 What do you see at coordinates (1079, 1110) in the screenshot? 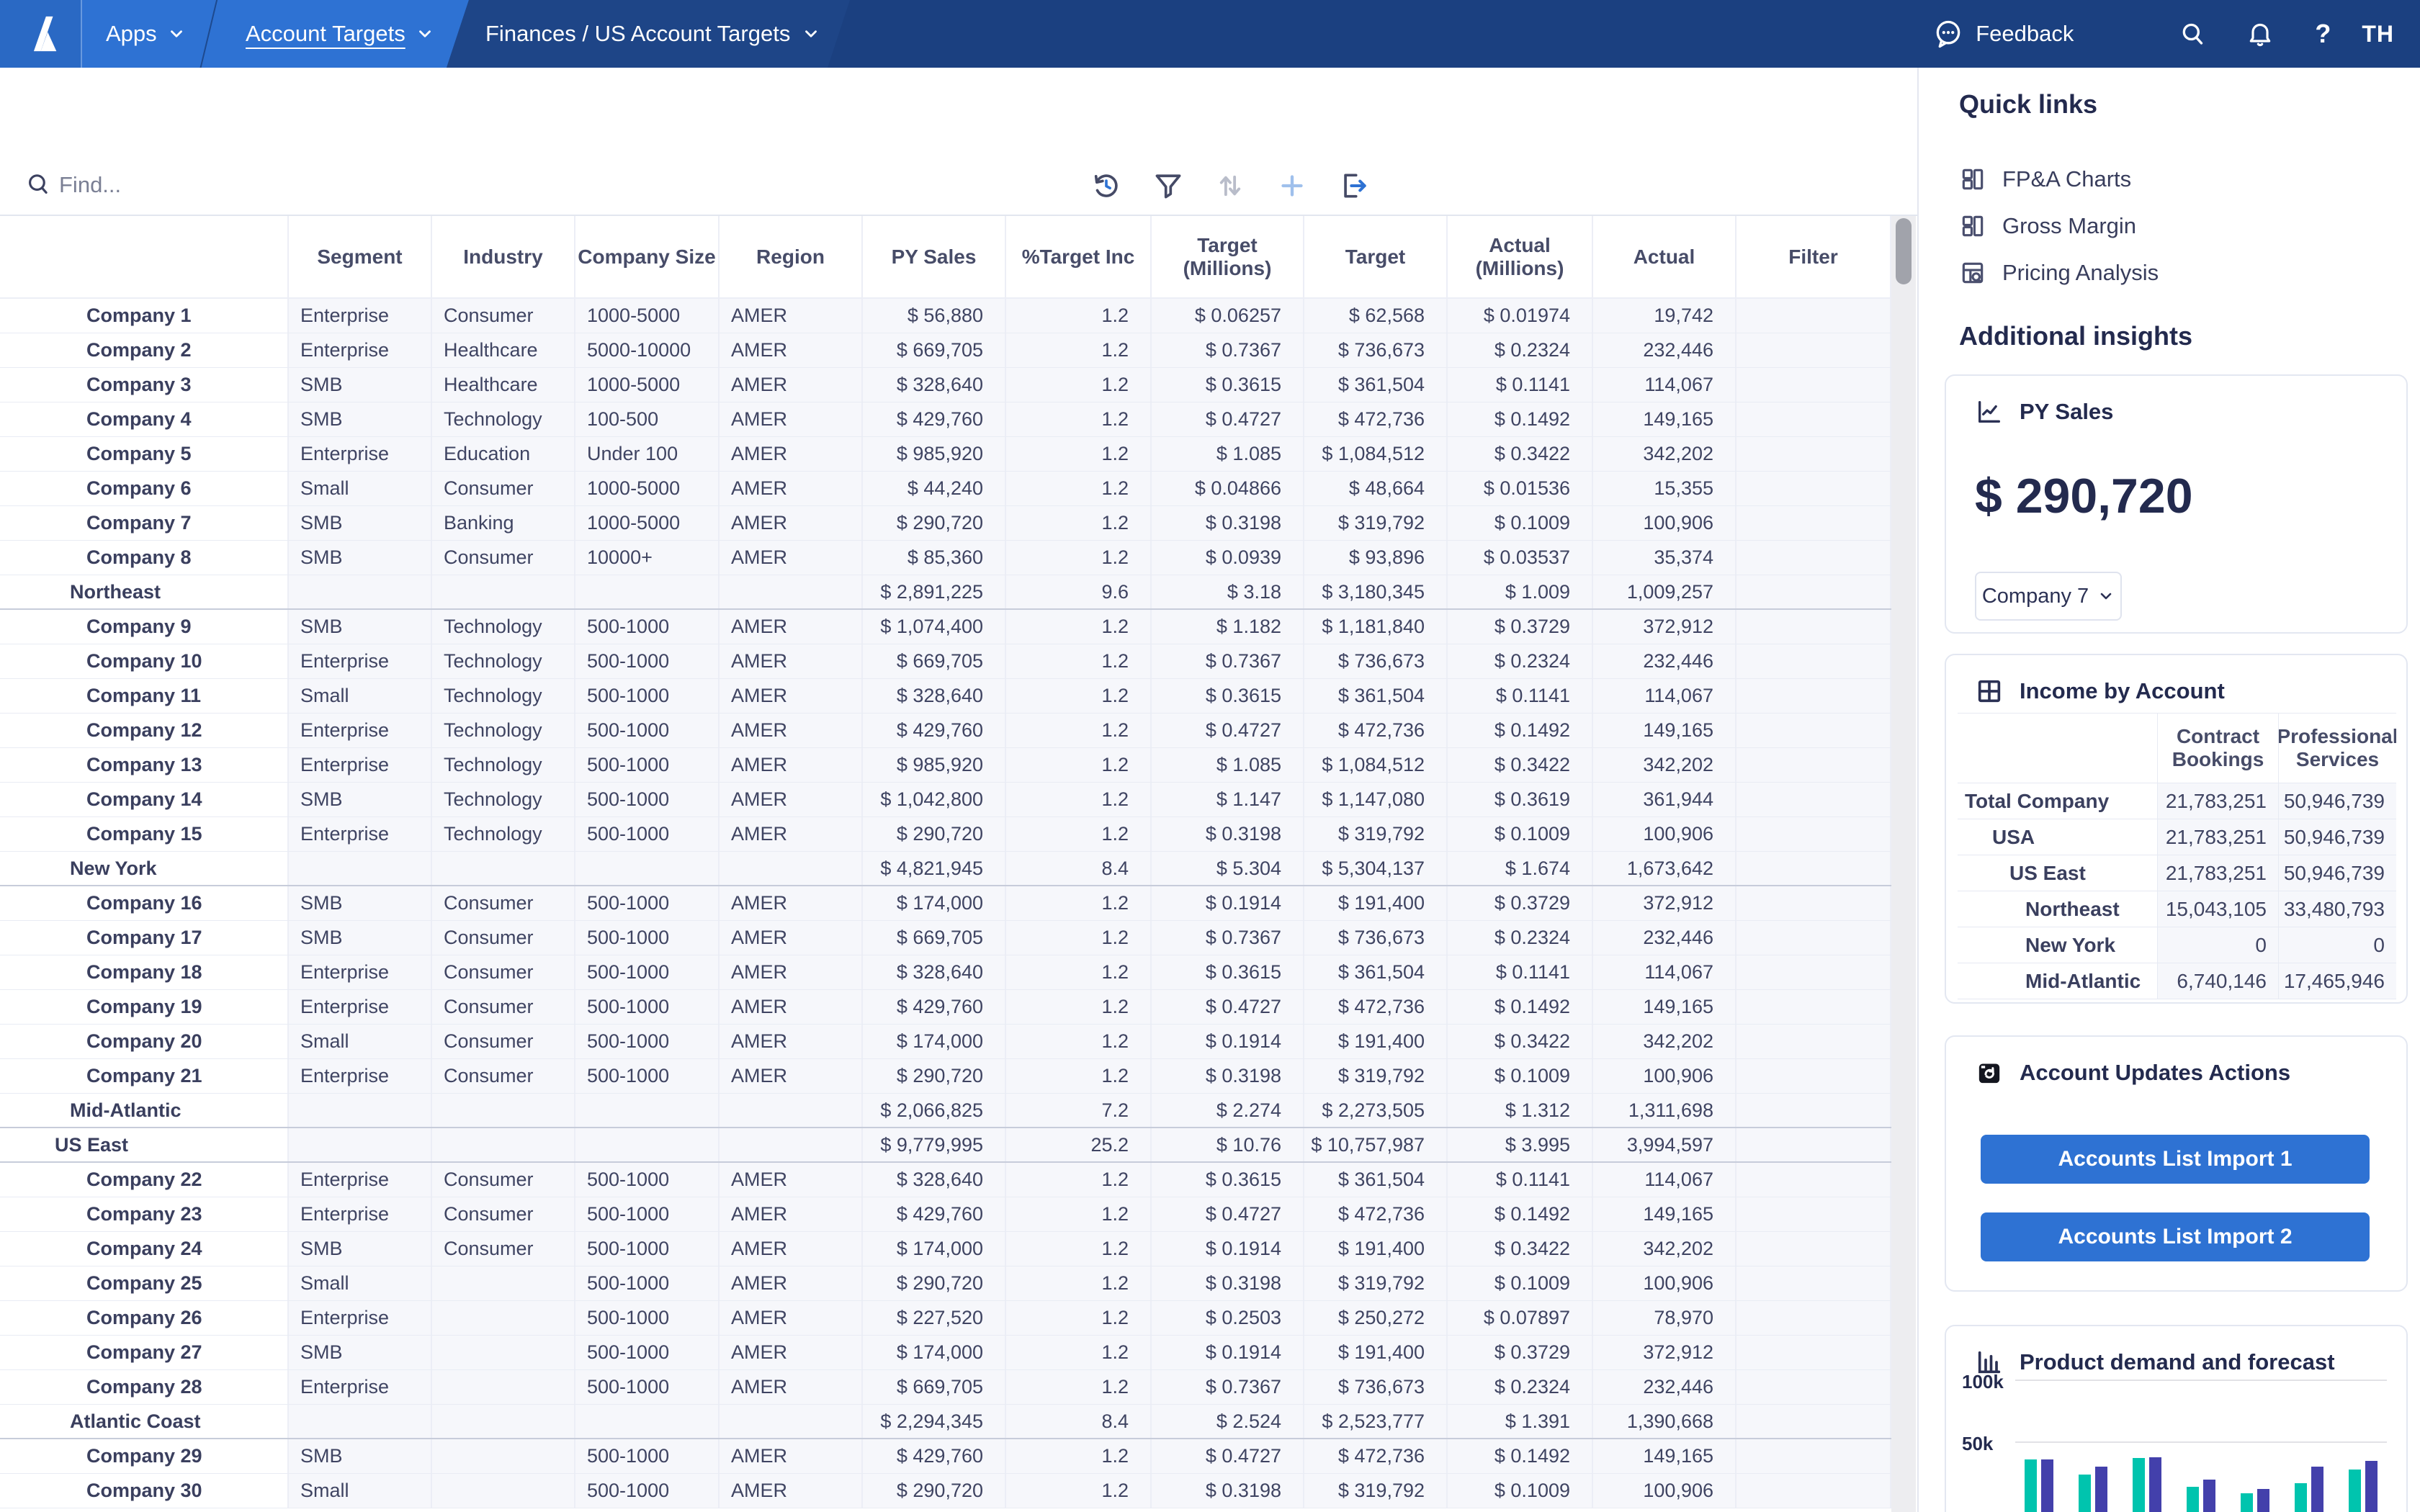
I see `cell-target-inc: 7.2` at bounding box center [1079, 1110].